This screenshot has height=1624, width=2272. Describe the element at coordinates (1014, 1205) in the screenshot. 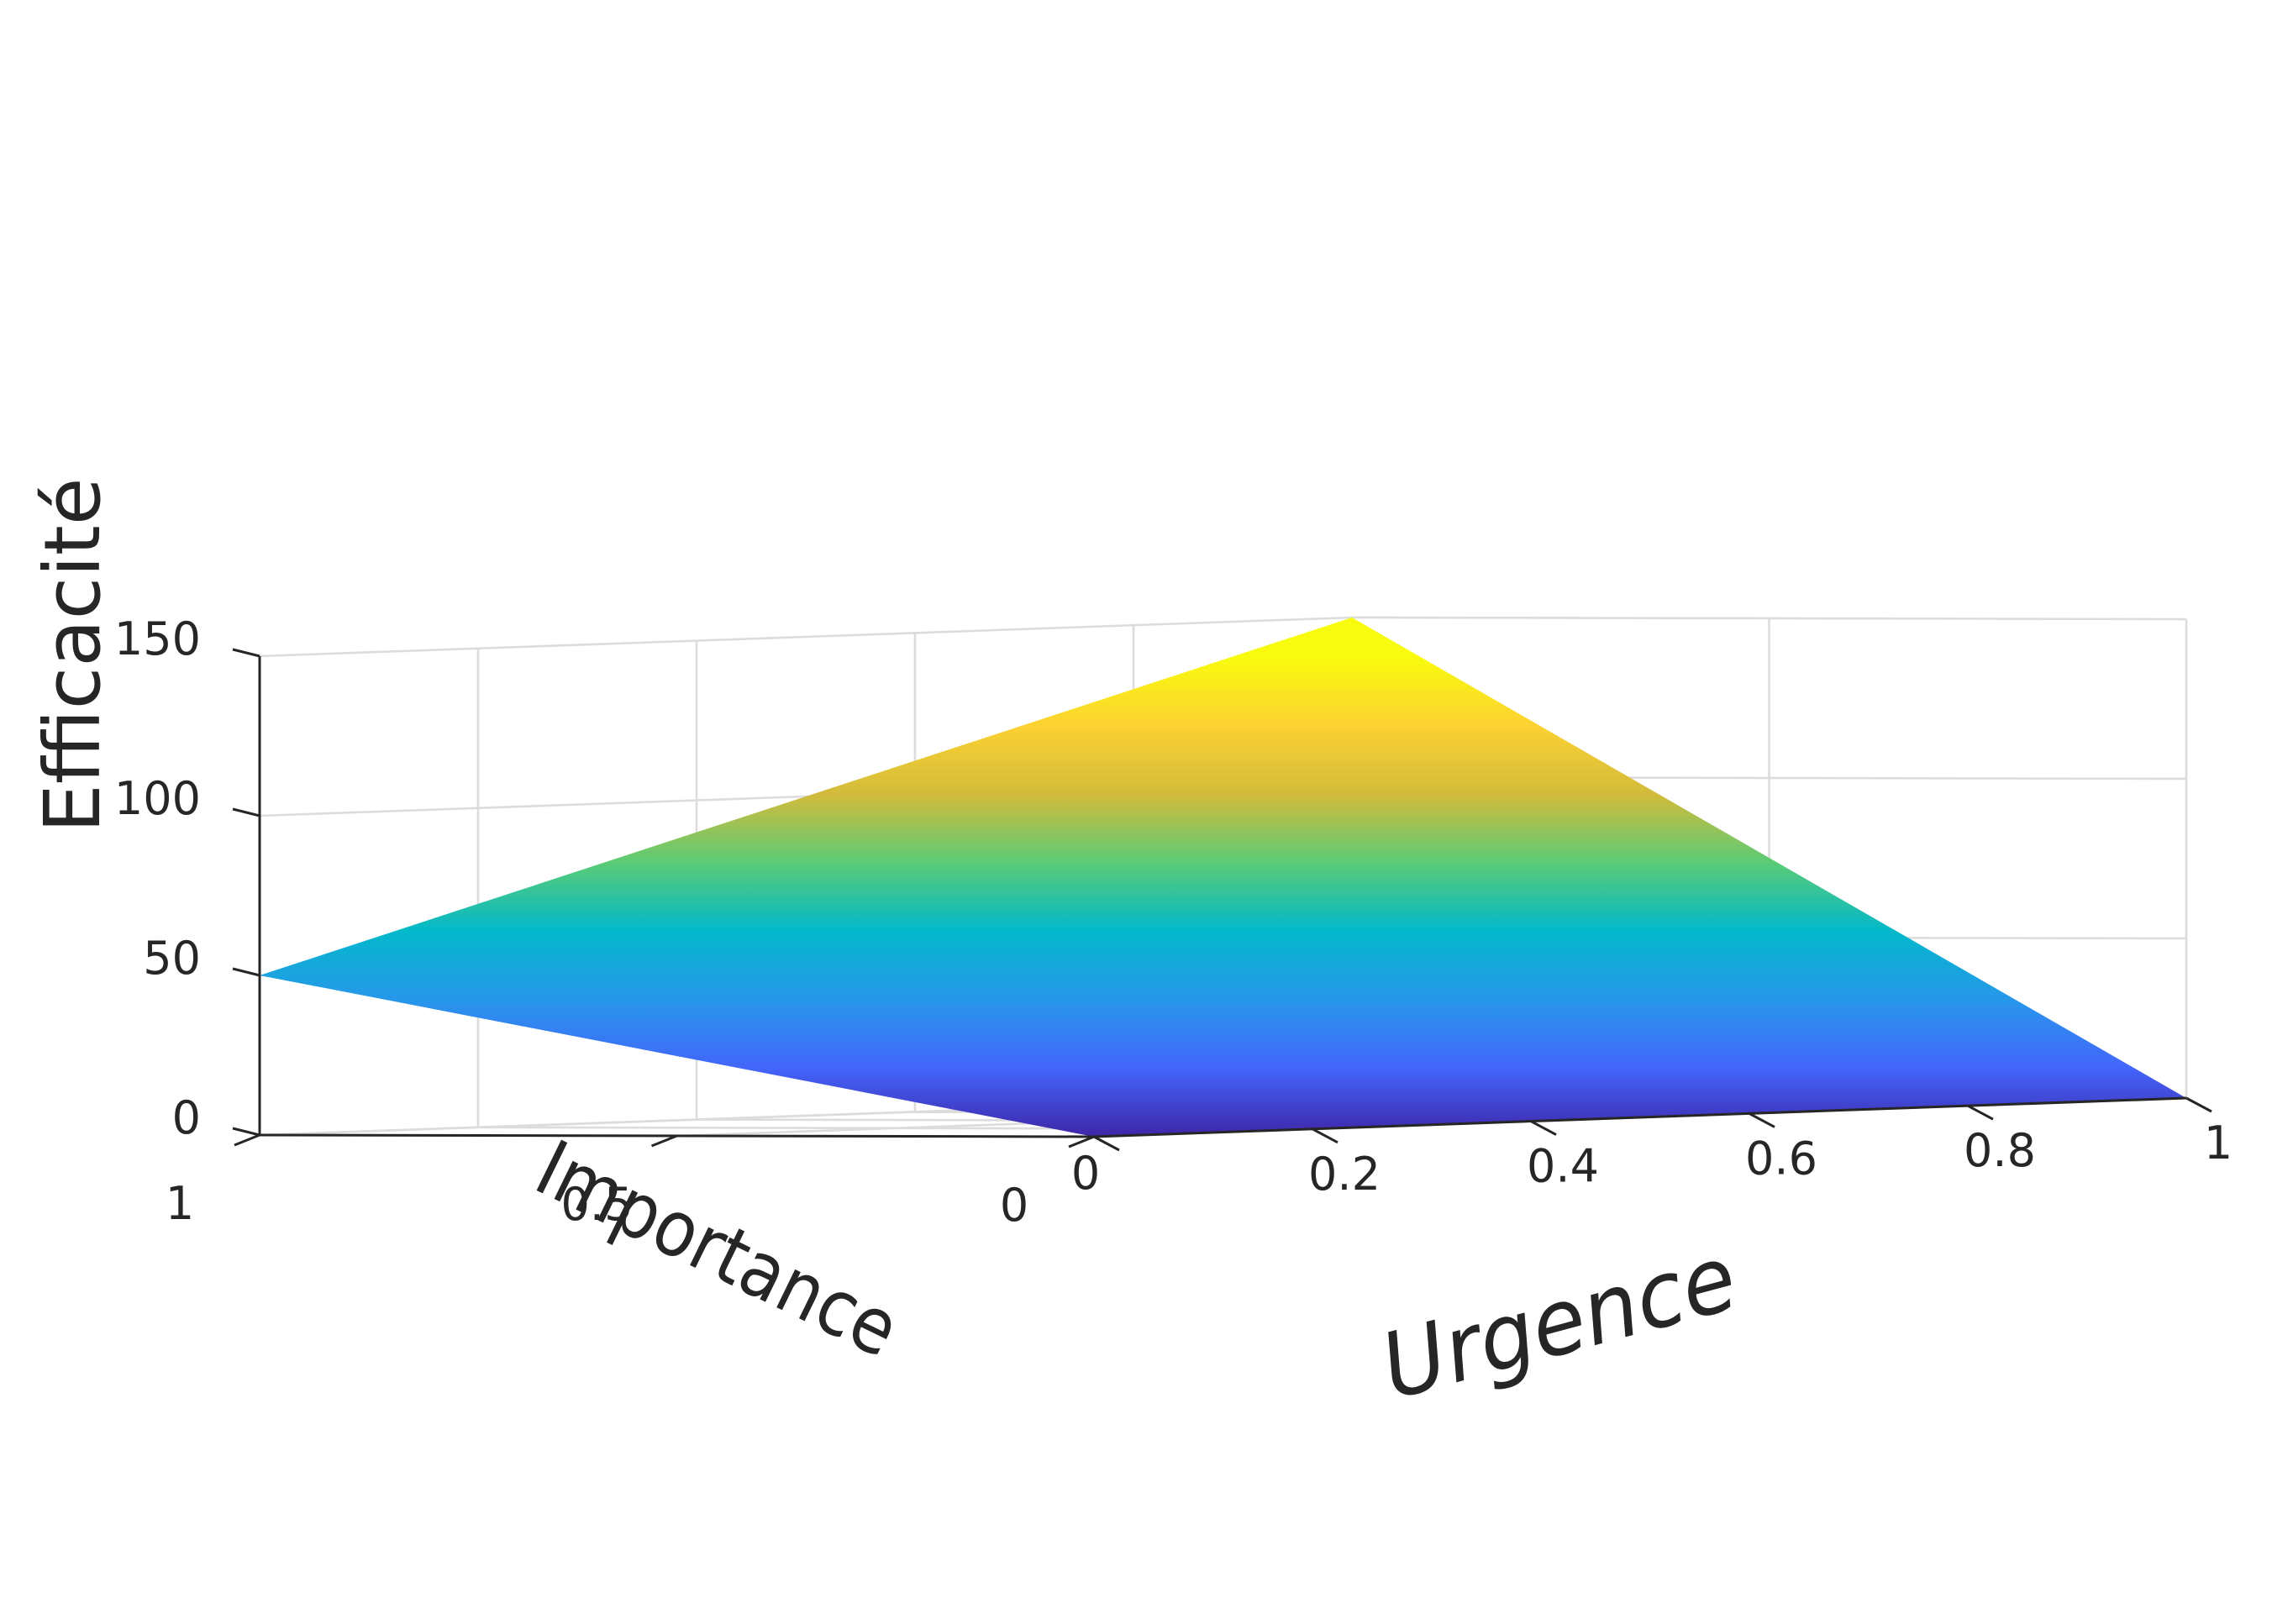

I see `importance-tick-label: 0` at that location.